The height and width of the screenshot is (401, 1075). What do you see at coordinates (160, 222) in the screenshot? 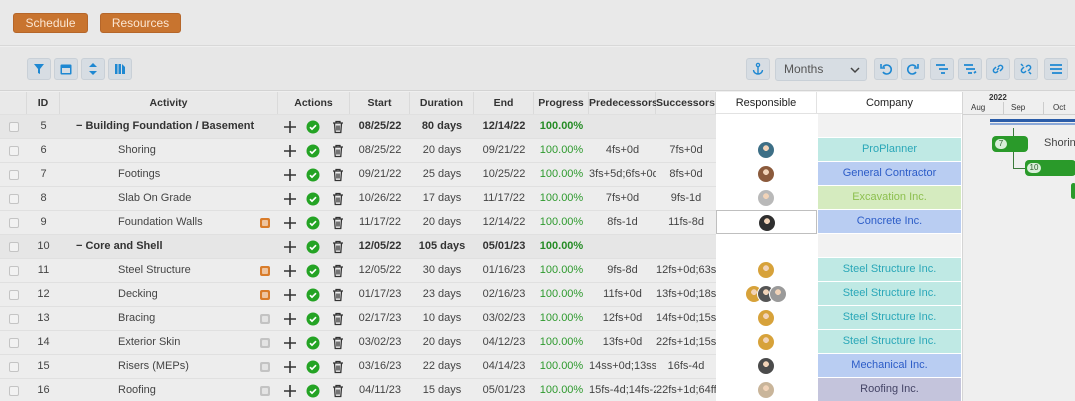
I see `row-activity: Foundation Walls` at bounding box center [160, 222].